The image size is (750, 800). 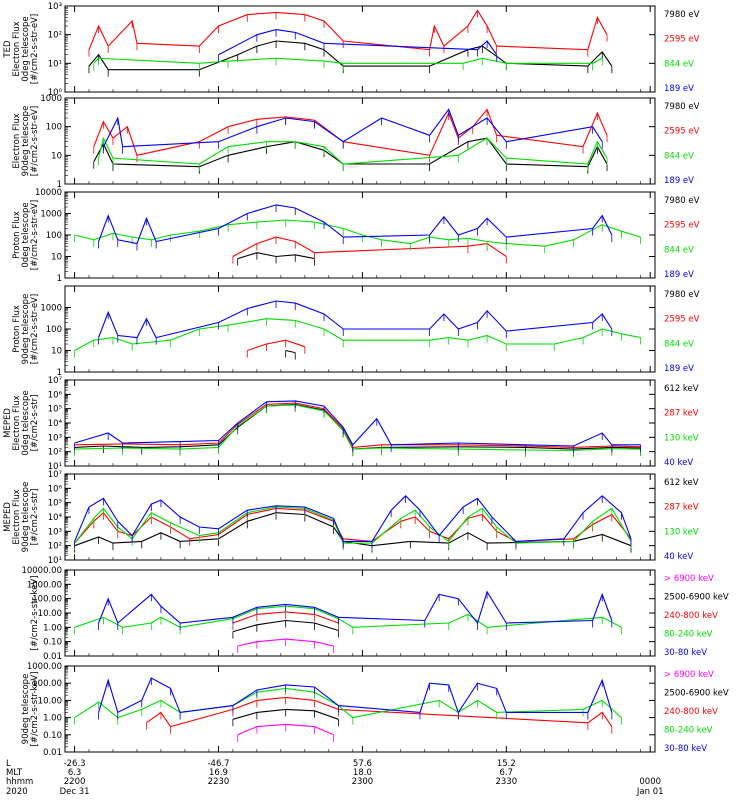 I want to click on x-axis-row-label: 2020, so click(x=17, y=792).